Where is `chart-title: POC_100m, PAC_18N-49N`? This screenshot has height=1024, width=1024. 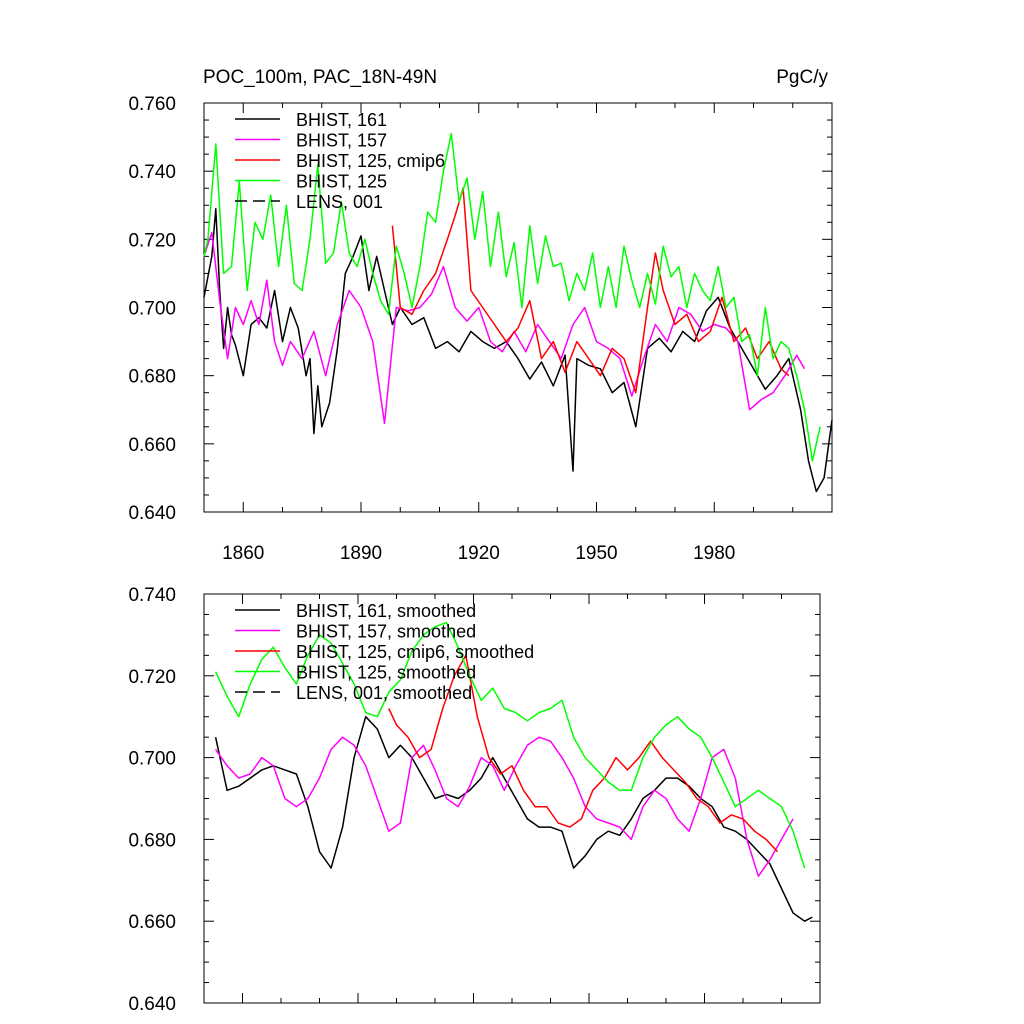
chart-title: POC_100m, PAC_18N-49N is located at coordinates (320, 77).